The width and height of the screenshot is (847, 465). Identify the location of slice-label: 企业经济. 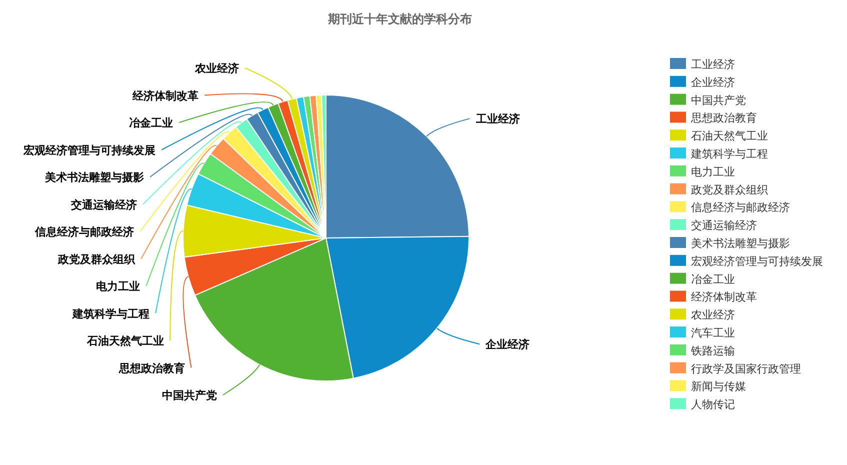
(507, 345).